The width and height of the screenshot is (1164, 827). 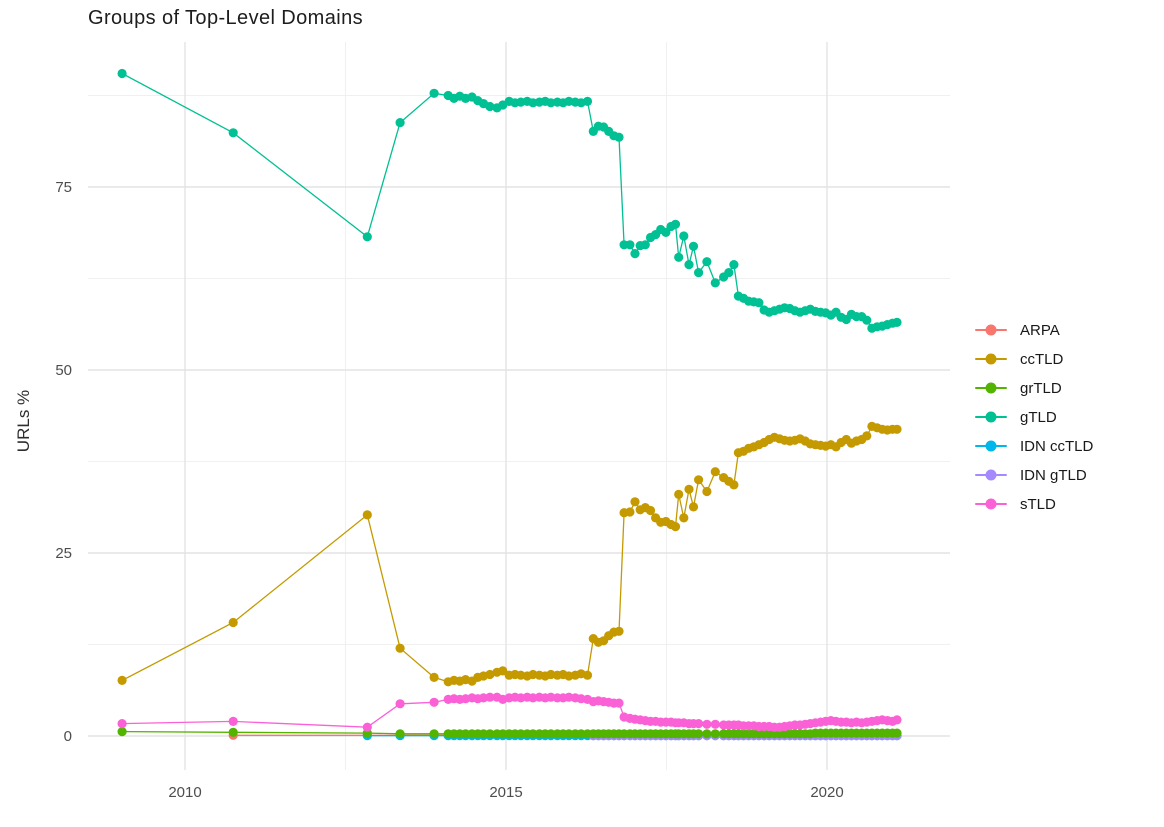 I want to click on legend-item-idn-cctld: IDN ccTLD, so click(x=1034, y=446).